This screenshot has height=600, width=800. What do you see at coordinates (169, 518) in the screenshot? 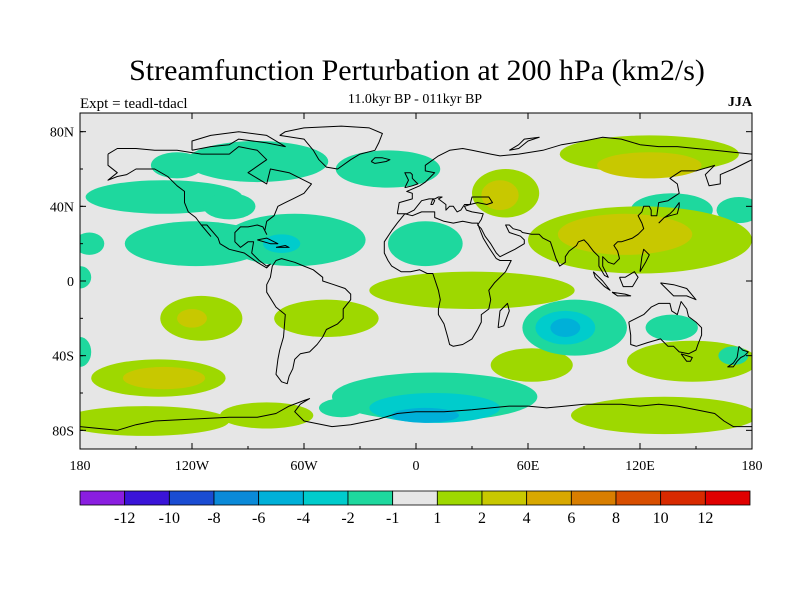
I see `colorbar-label-1: -10` at bounding box center [169, 518].